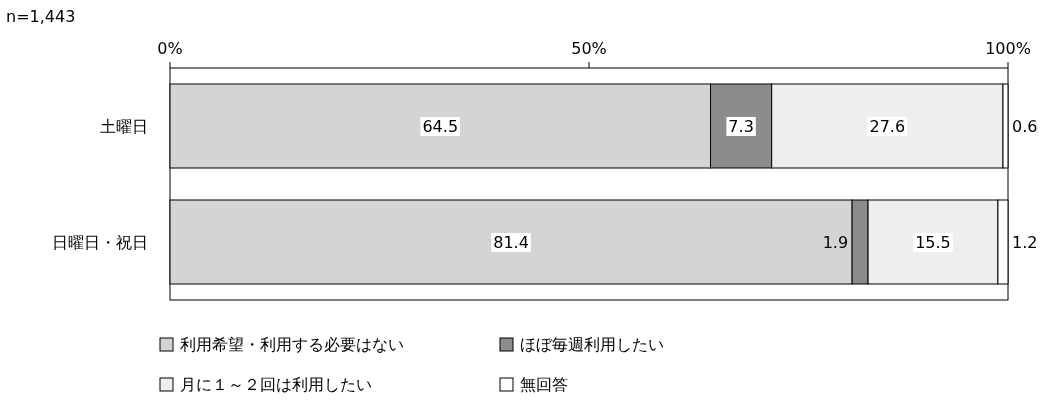 The width and height of the screenshot is (1049, 407). What do you see at coordinates (1025, 242) in the screenshot?
I see `data-label: 1.2` at bounding box center [1025, 242].